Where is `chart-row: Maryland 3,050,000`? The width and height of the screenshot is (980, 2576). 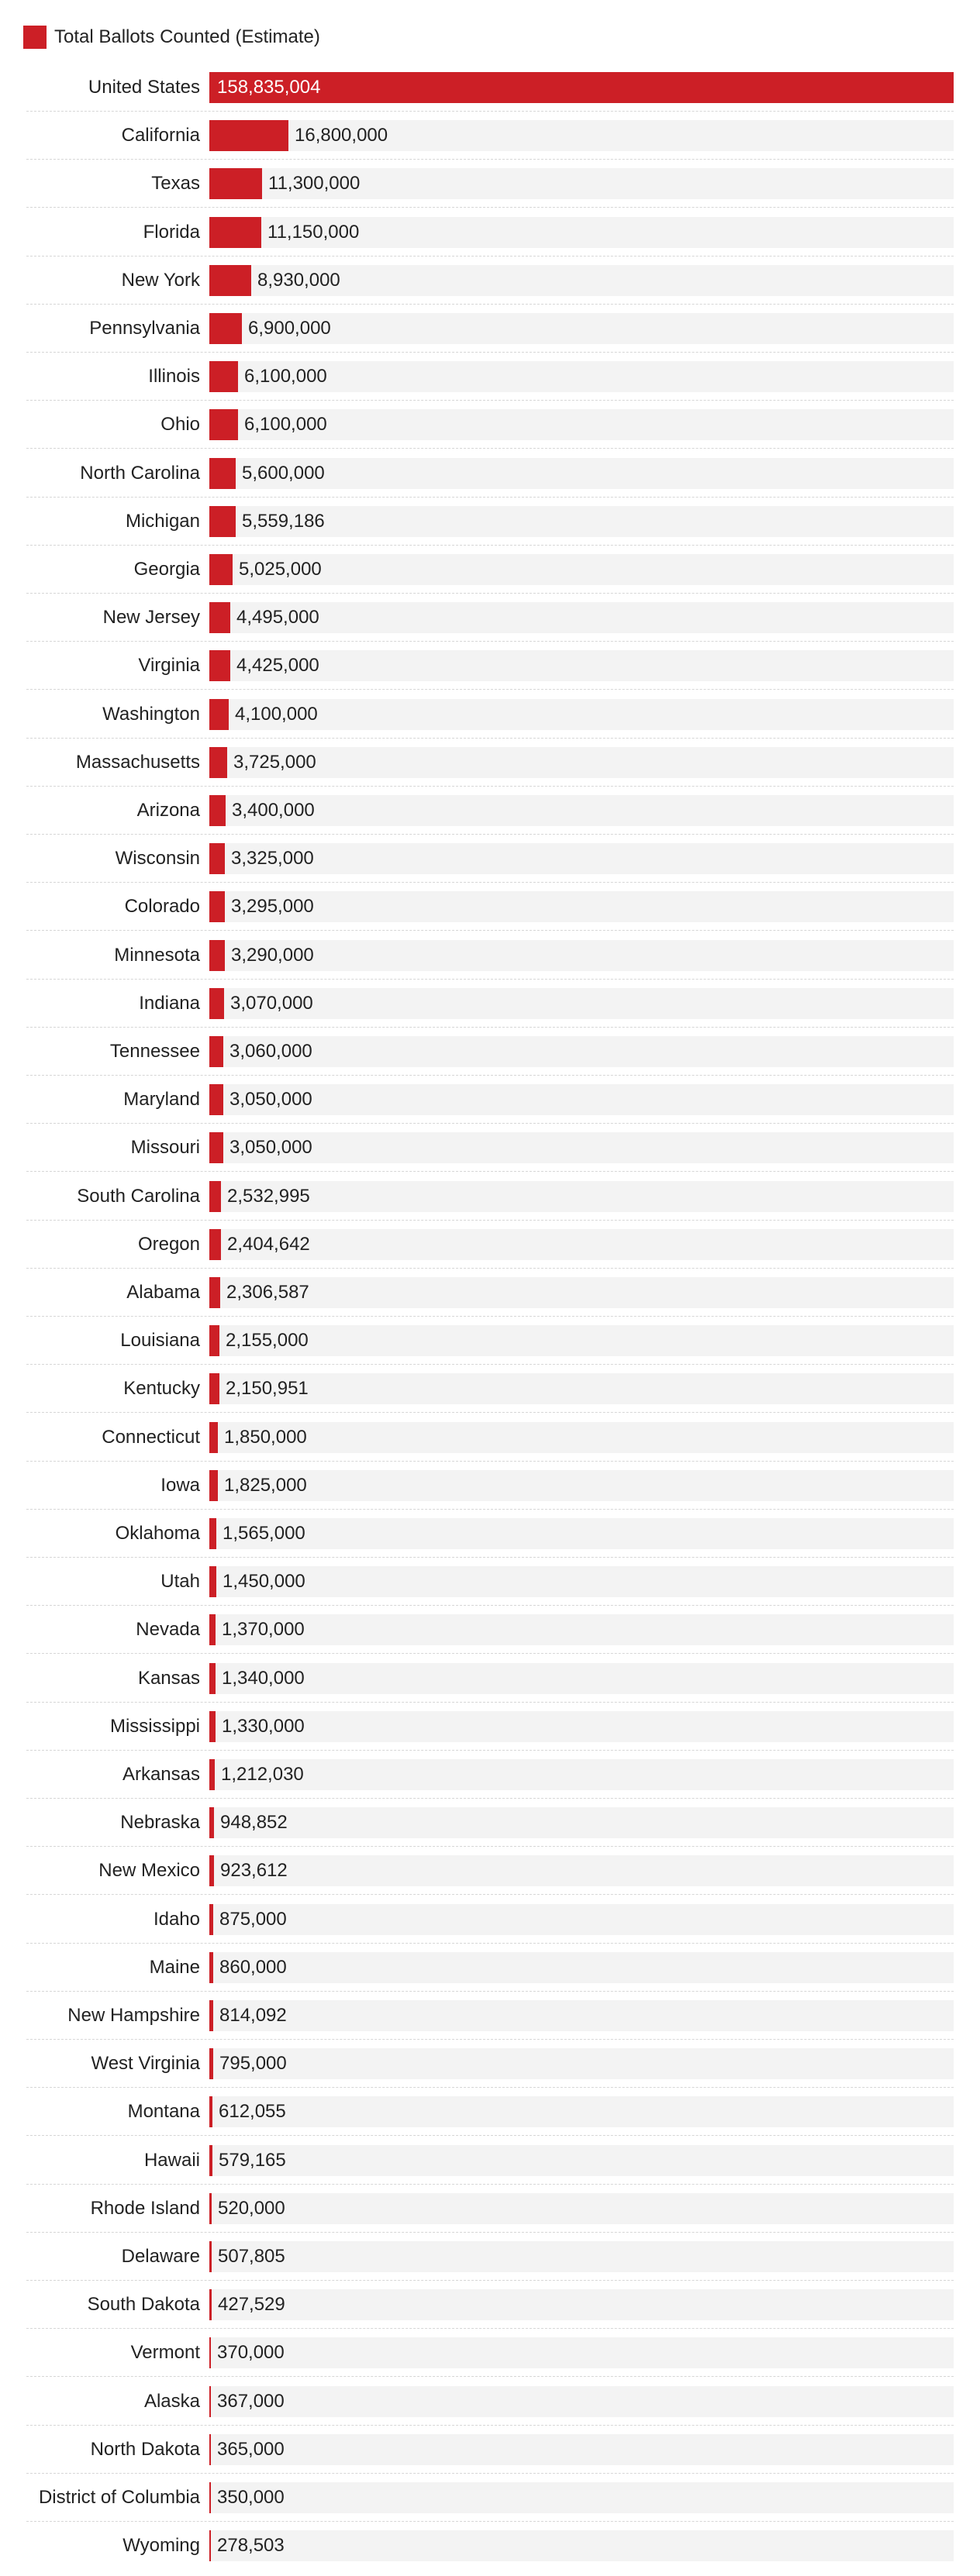 chart-row: Maryland 3,050,000 is located at coordinates (490, 1100).